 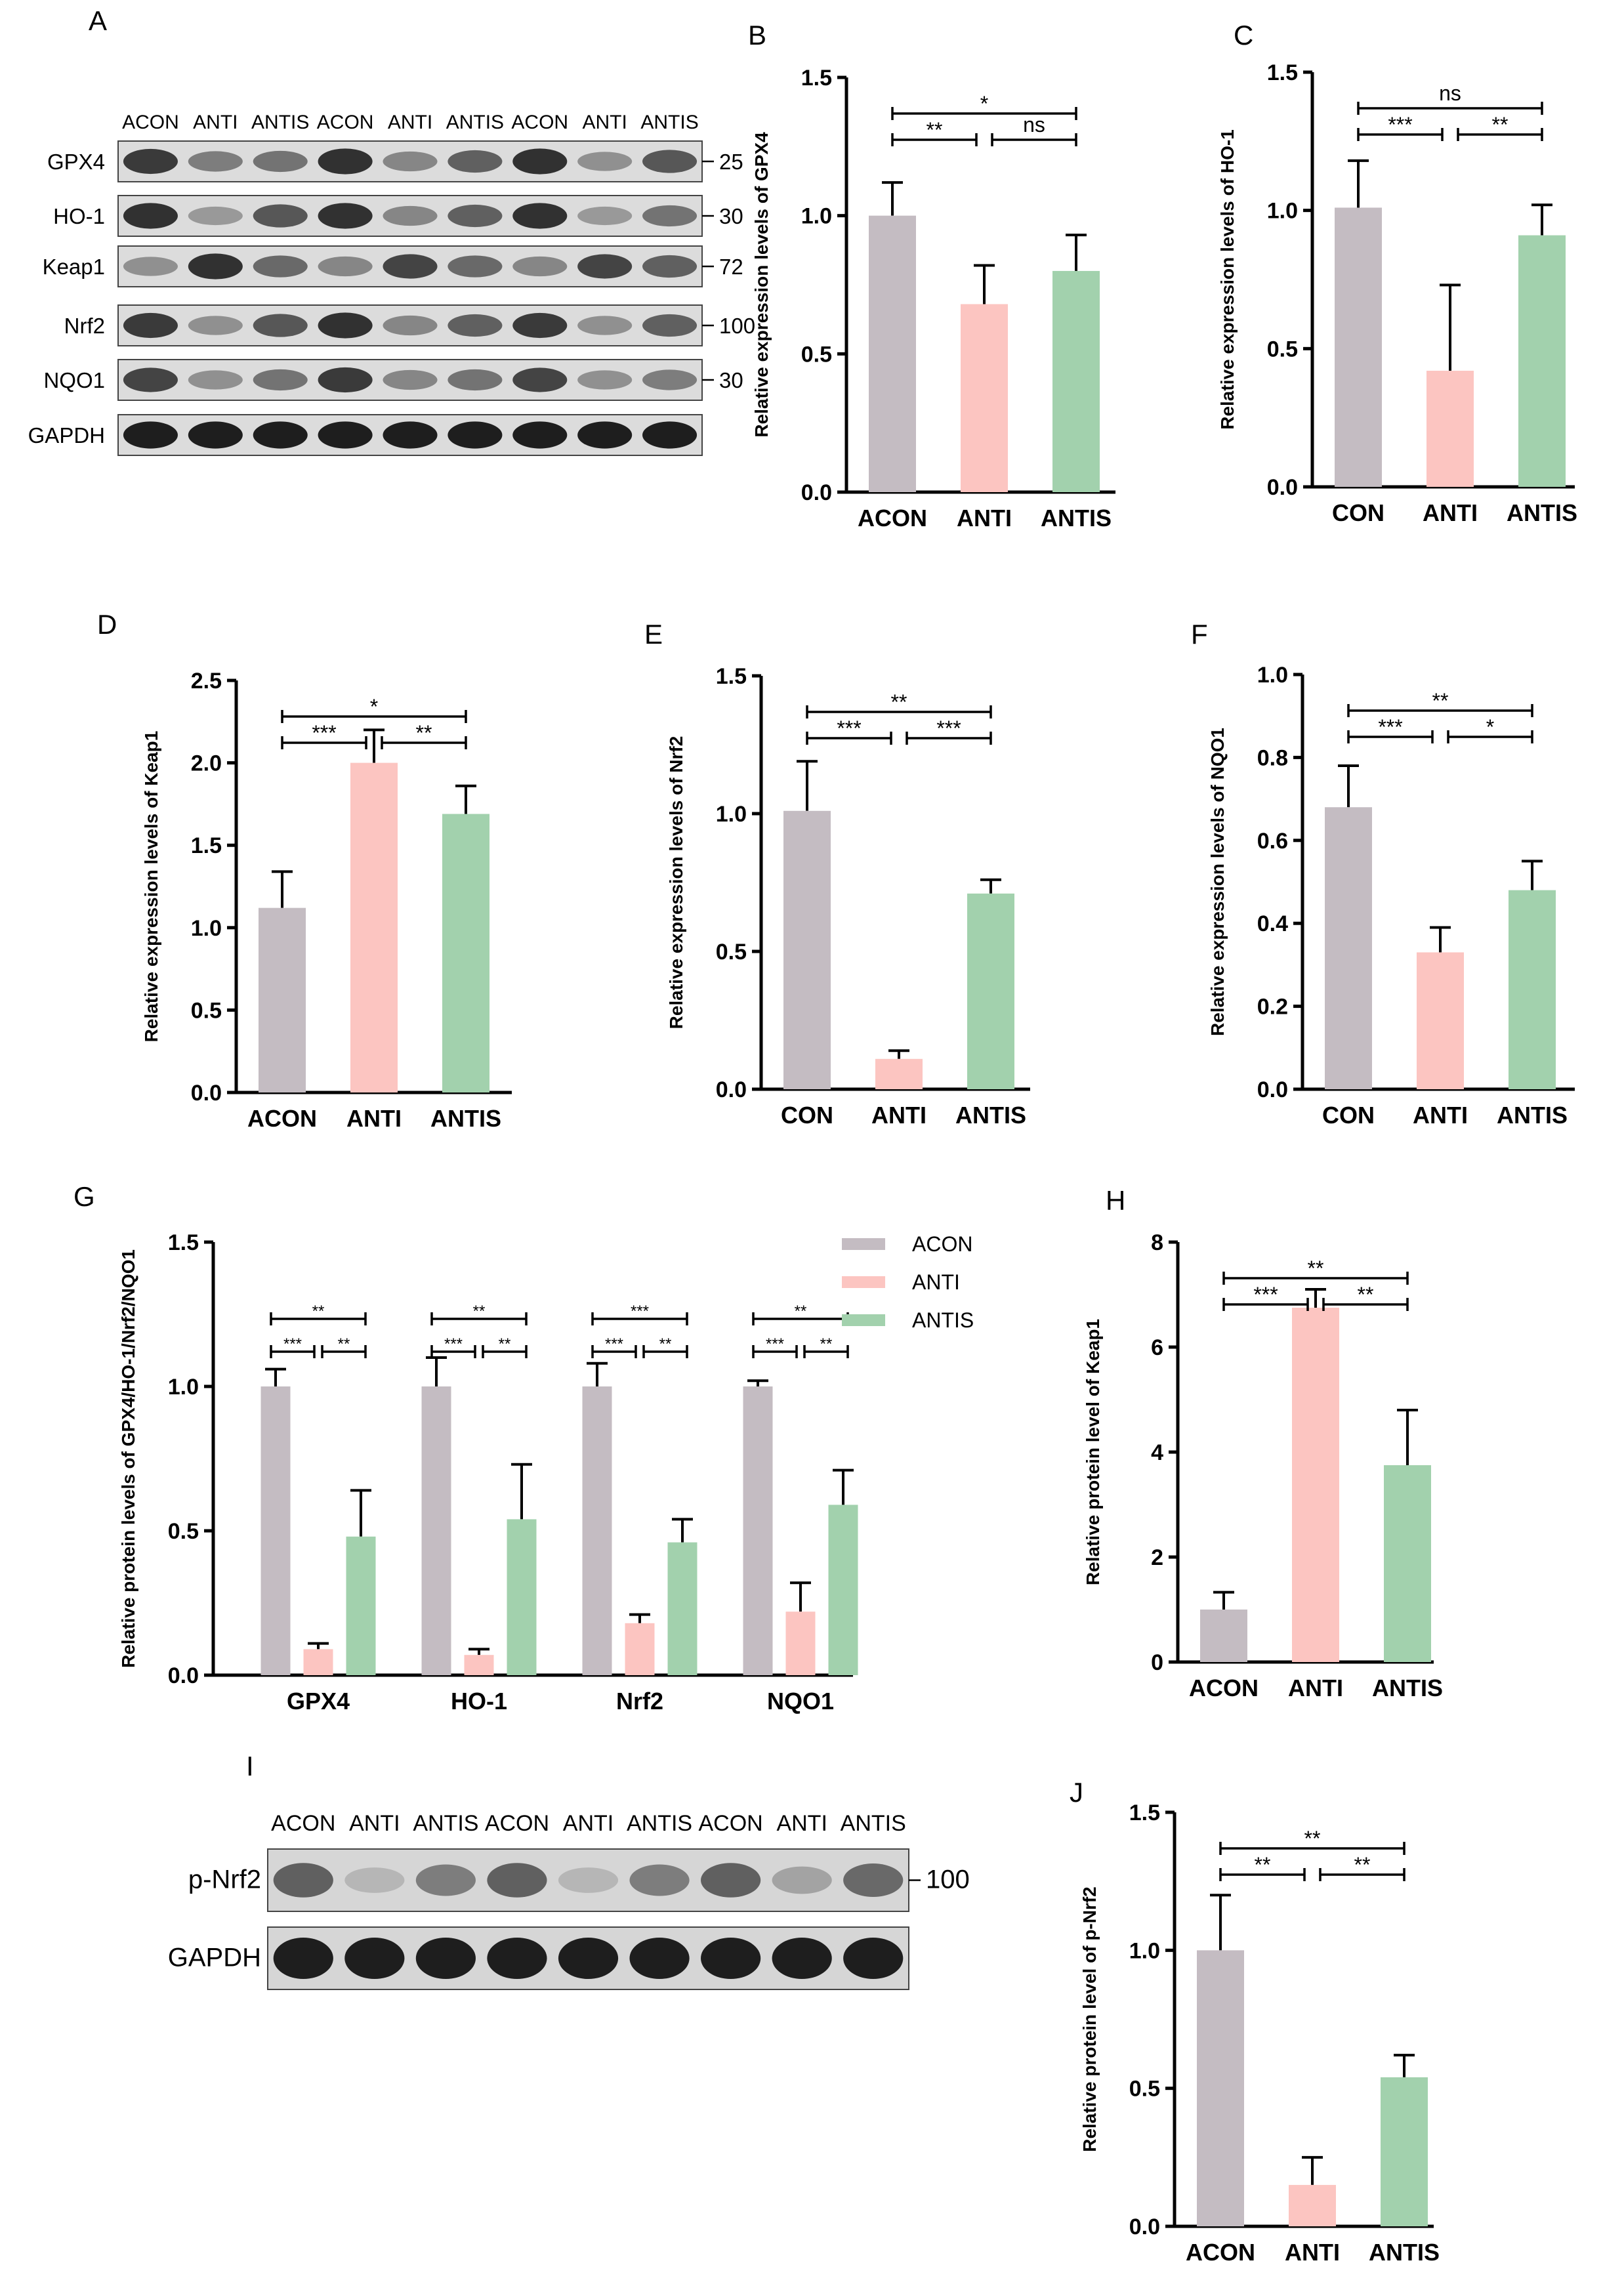 What do you see at coordinates (1263, 1865) in the screenshot?
I see `sig-label-J: **` at bounding box center [1263, 1865].